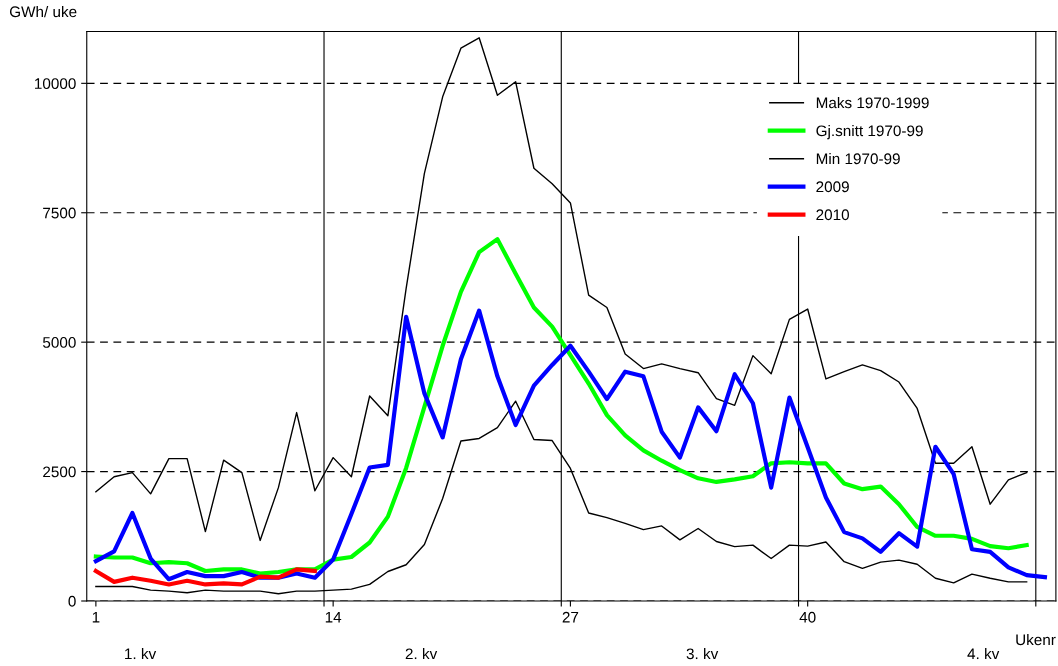 The width and height of the screenshot is (1058, 666). What do you see at coordinates (141, 653) in the screenshot?
I see `text: 1. kv` at bounding box center [141, 653].